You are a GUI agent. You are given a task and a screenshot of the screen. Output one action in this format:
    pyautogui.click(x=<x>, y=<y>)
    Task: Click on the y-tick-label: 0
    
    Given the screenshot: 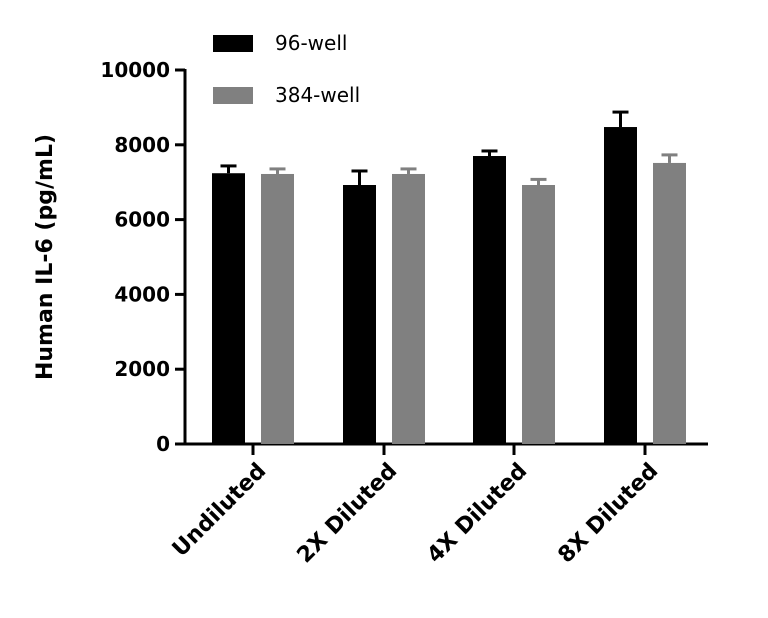 What is the action you would take?
    pyautogui.click(x=163, y=444)
    